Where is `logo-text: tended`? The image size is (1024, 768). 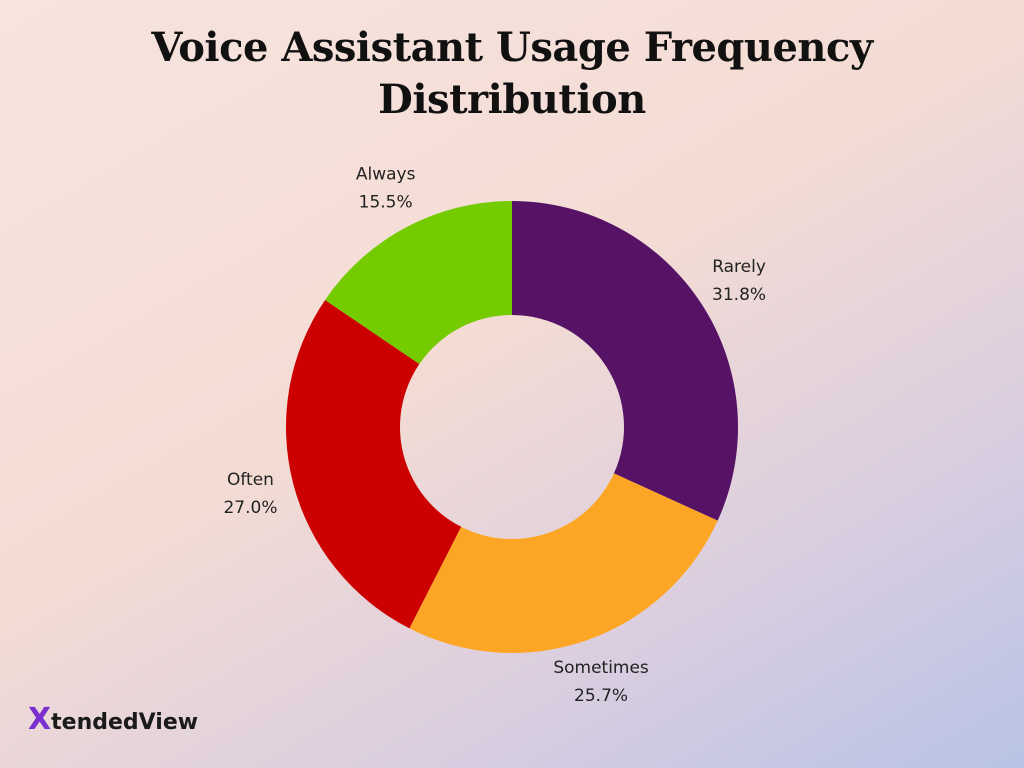
logo-text: tended is located at coordinates (95, 722).